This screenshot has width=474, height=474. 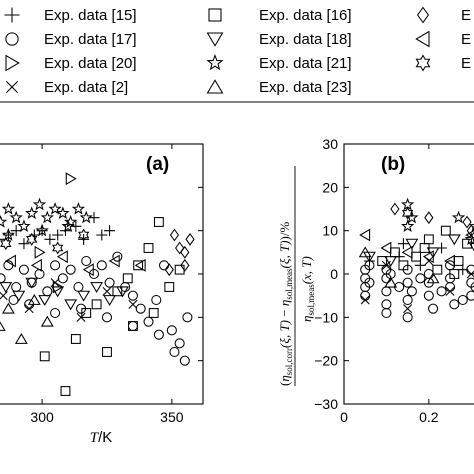 I want to click on legend-entry: Exp. data [21], so click(x=279, y=63).